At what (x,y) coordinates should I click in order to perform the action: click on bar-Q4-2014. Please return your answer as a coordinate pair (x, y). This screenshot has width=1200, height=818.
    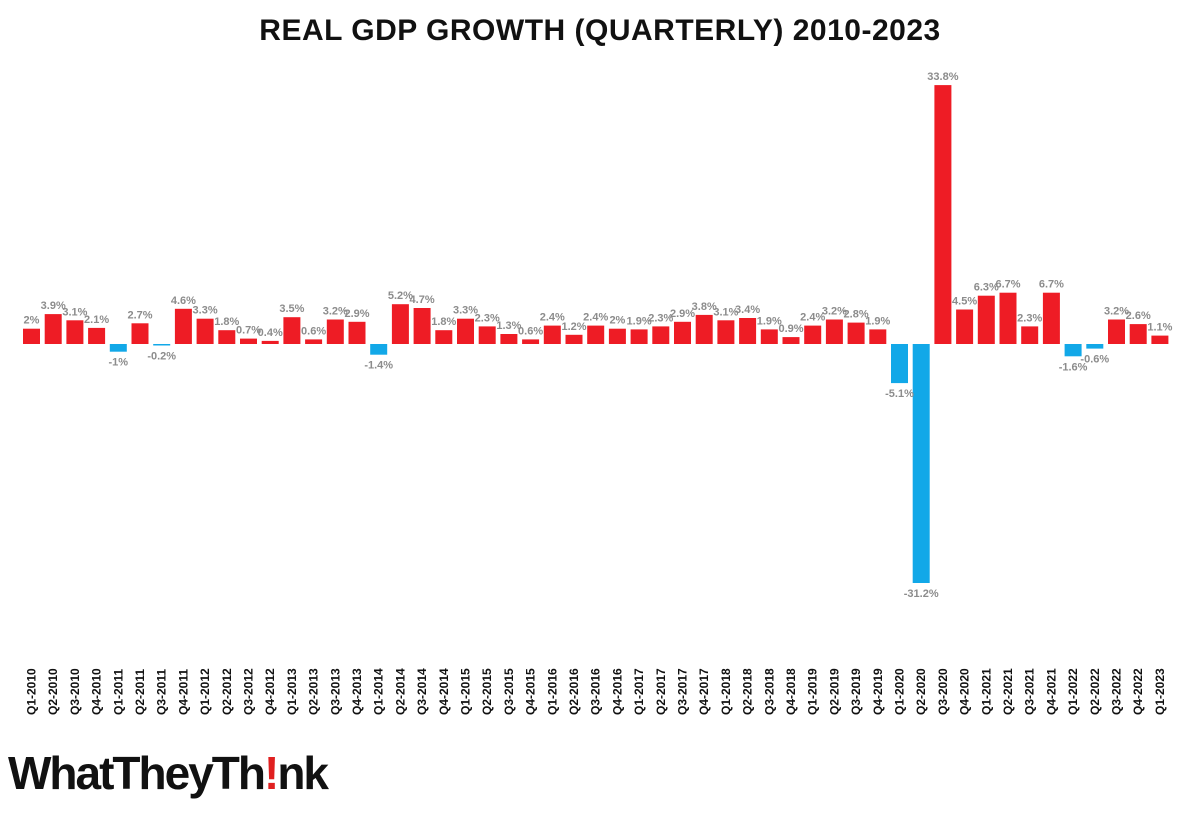
    Looking at the image, I should click on (444, 337).